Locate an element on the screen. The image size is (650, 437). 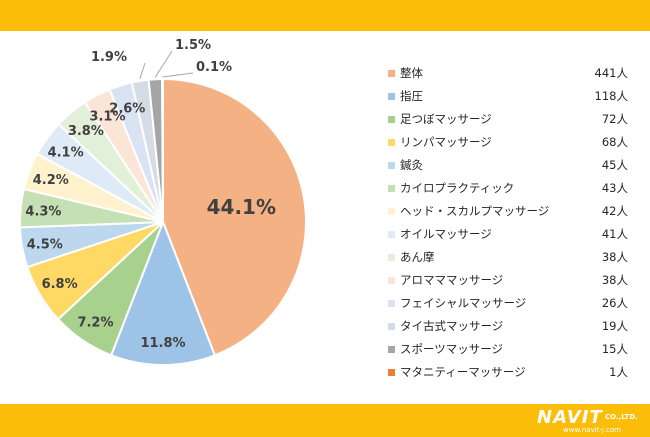
legend-item: あん摩 38人 is located at coordinates (508, 258).